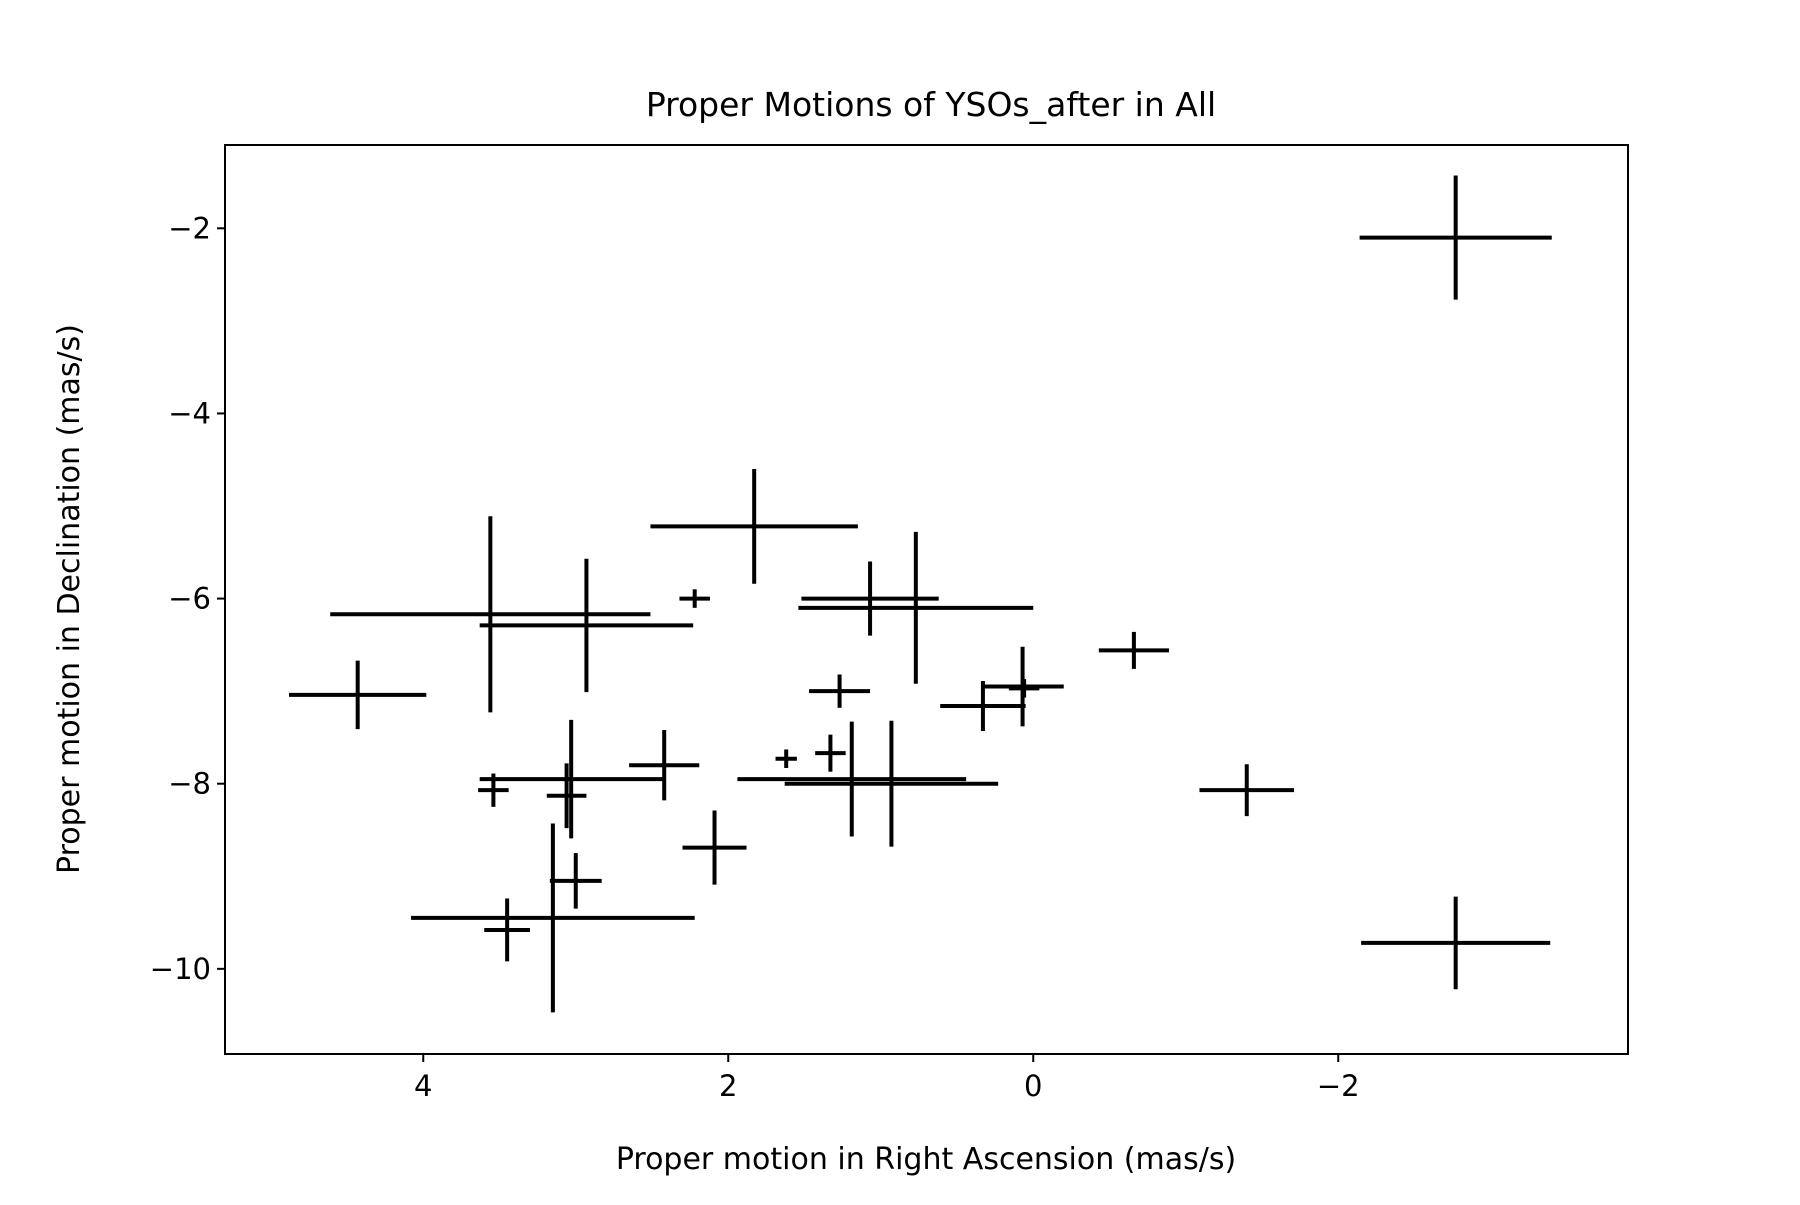  What do you see at coordinates (1033, 1086) in the screenshot?
I see `x-tick-label: 0` at bounding box center [1033, 1086].